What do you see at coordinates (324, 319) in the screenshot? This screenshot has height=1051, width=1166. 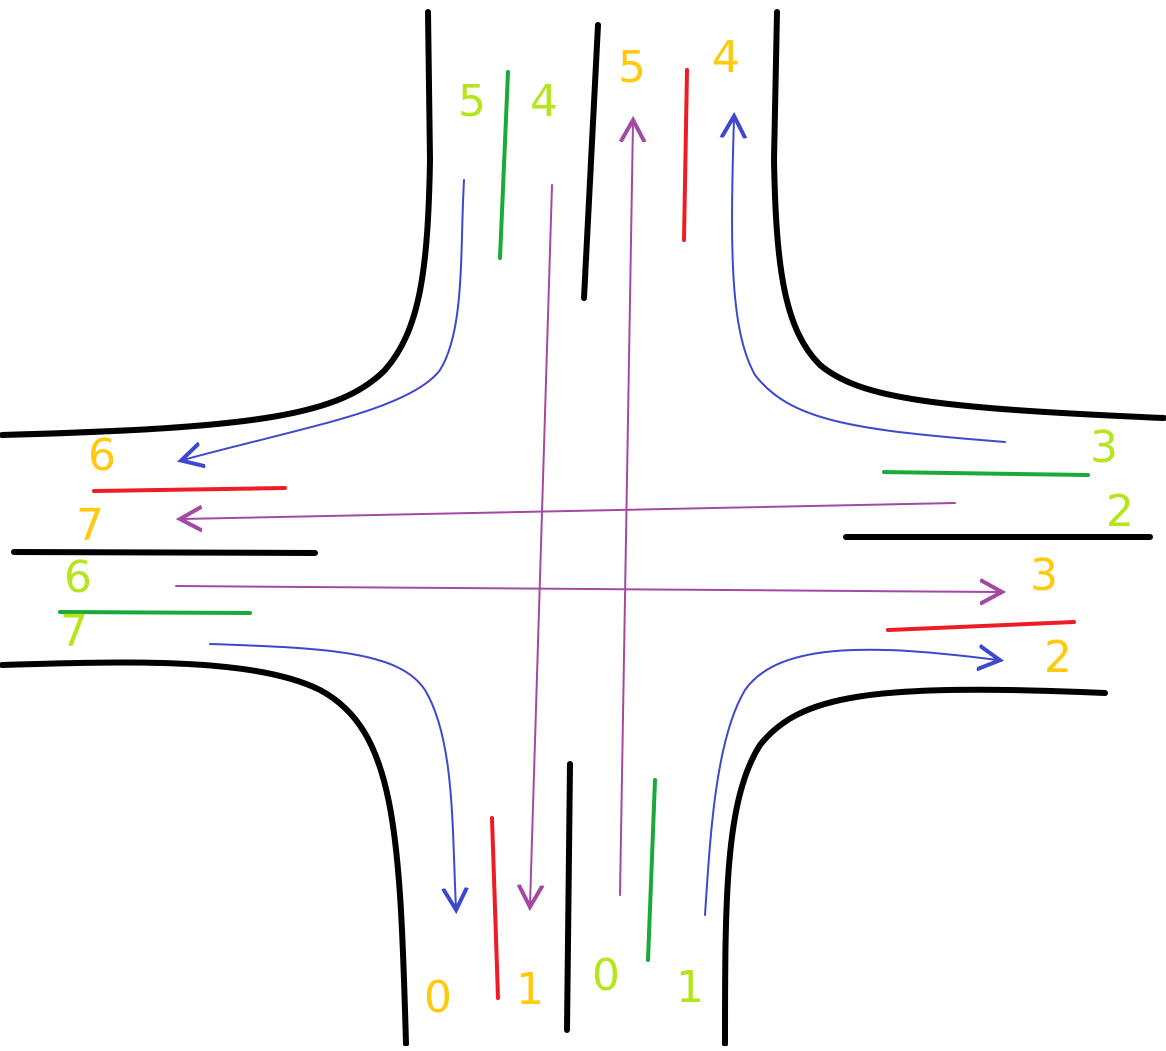 I see `arrow-top-turn-left` at bounding box center [324, 319].